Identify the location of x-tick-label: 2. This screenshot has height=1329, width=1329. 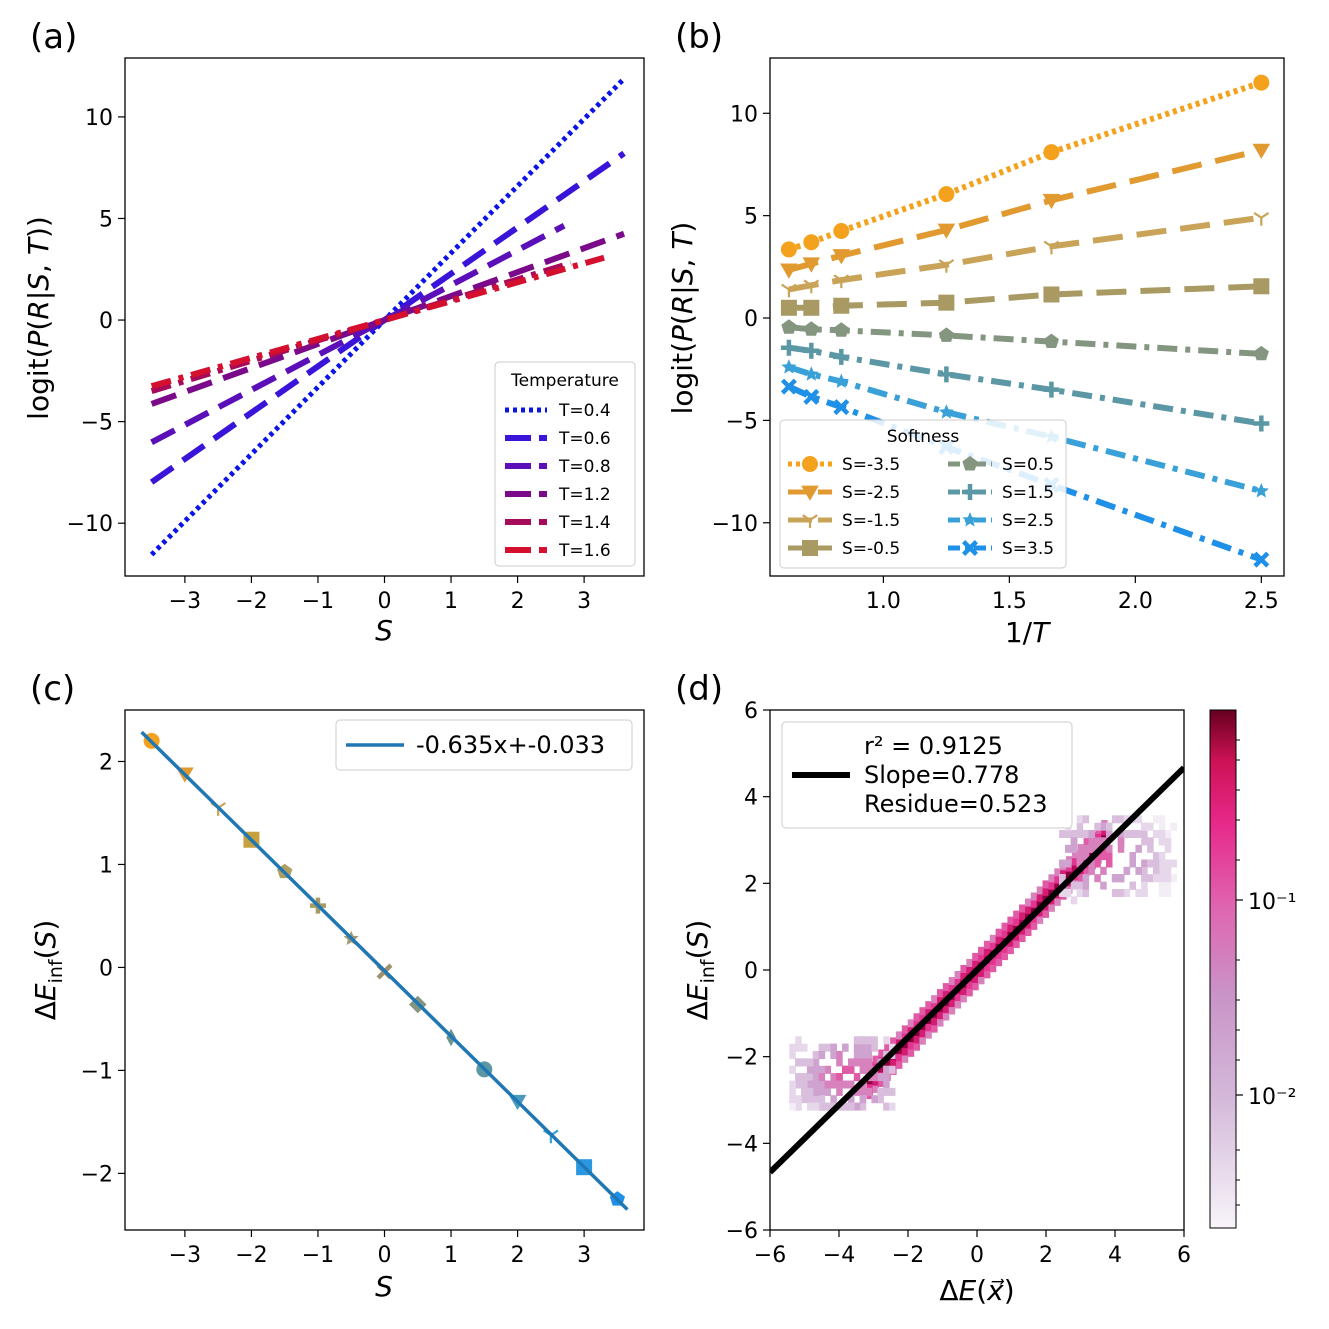
(518, 1255).